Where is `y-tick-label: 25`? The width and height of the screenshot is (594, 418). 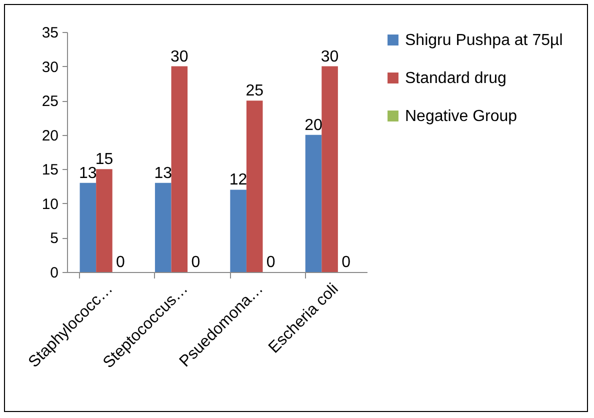 y-tick-label: 25 is located at coordinates (50, 101).